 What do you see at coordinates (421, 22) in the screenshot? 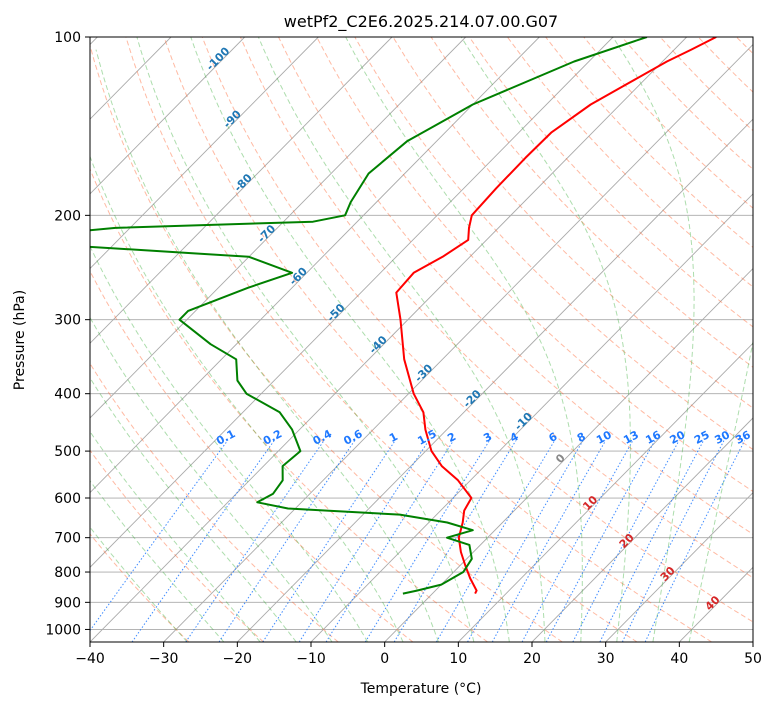
I see `chart-title: wetPf2_C2E6.2025.214.07.00.G07` at bounding box center [421, 22].